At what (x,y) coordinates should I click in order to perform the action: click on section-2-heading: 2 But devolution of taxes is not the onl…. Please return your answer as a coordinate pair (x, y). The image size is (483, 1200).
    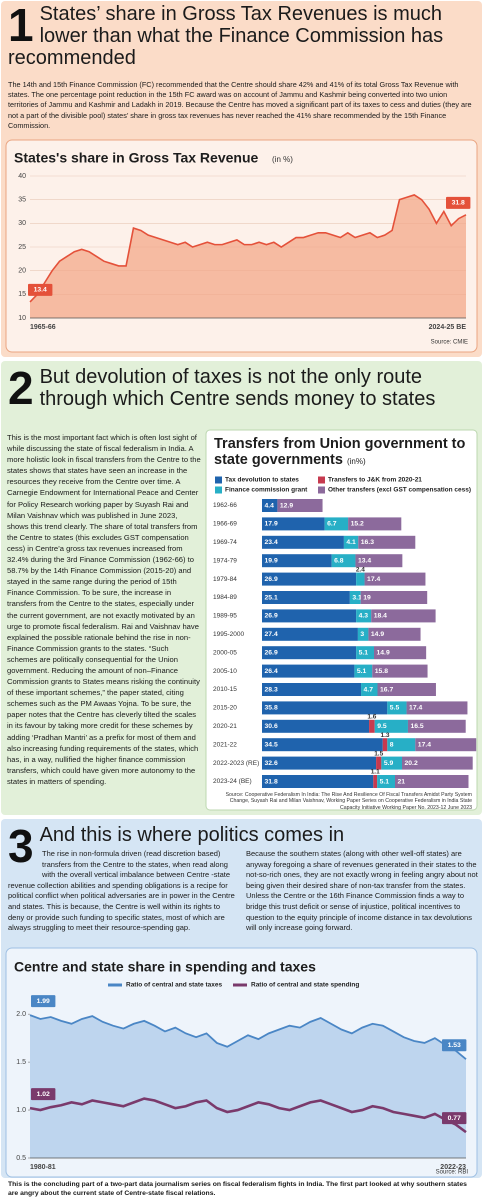
    Looking at the image, I should click on (243, 388).